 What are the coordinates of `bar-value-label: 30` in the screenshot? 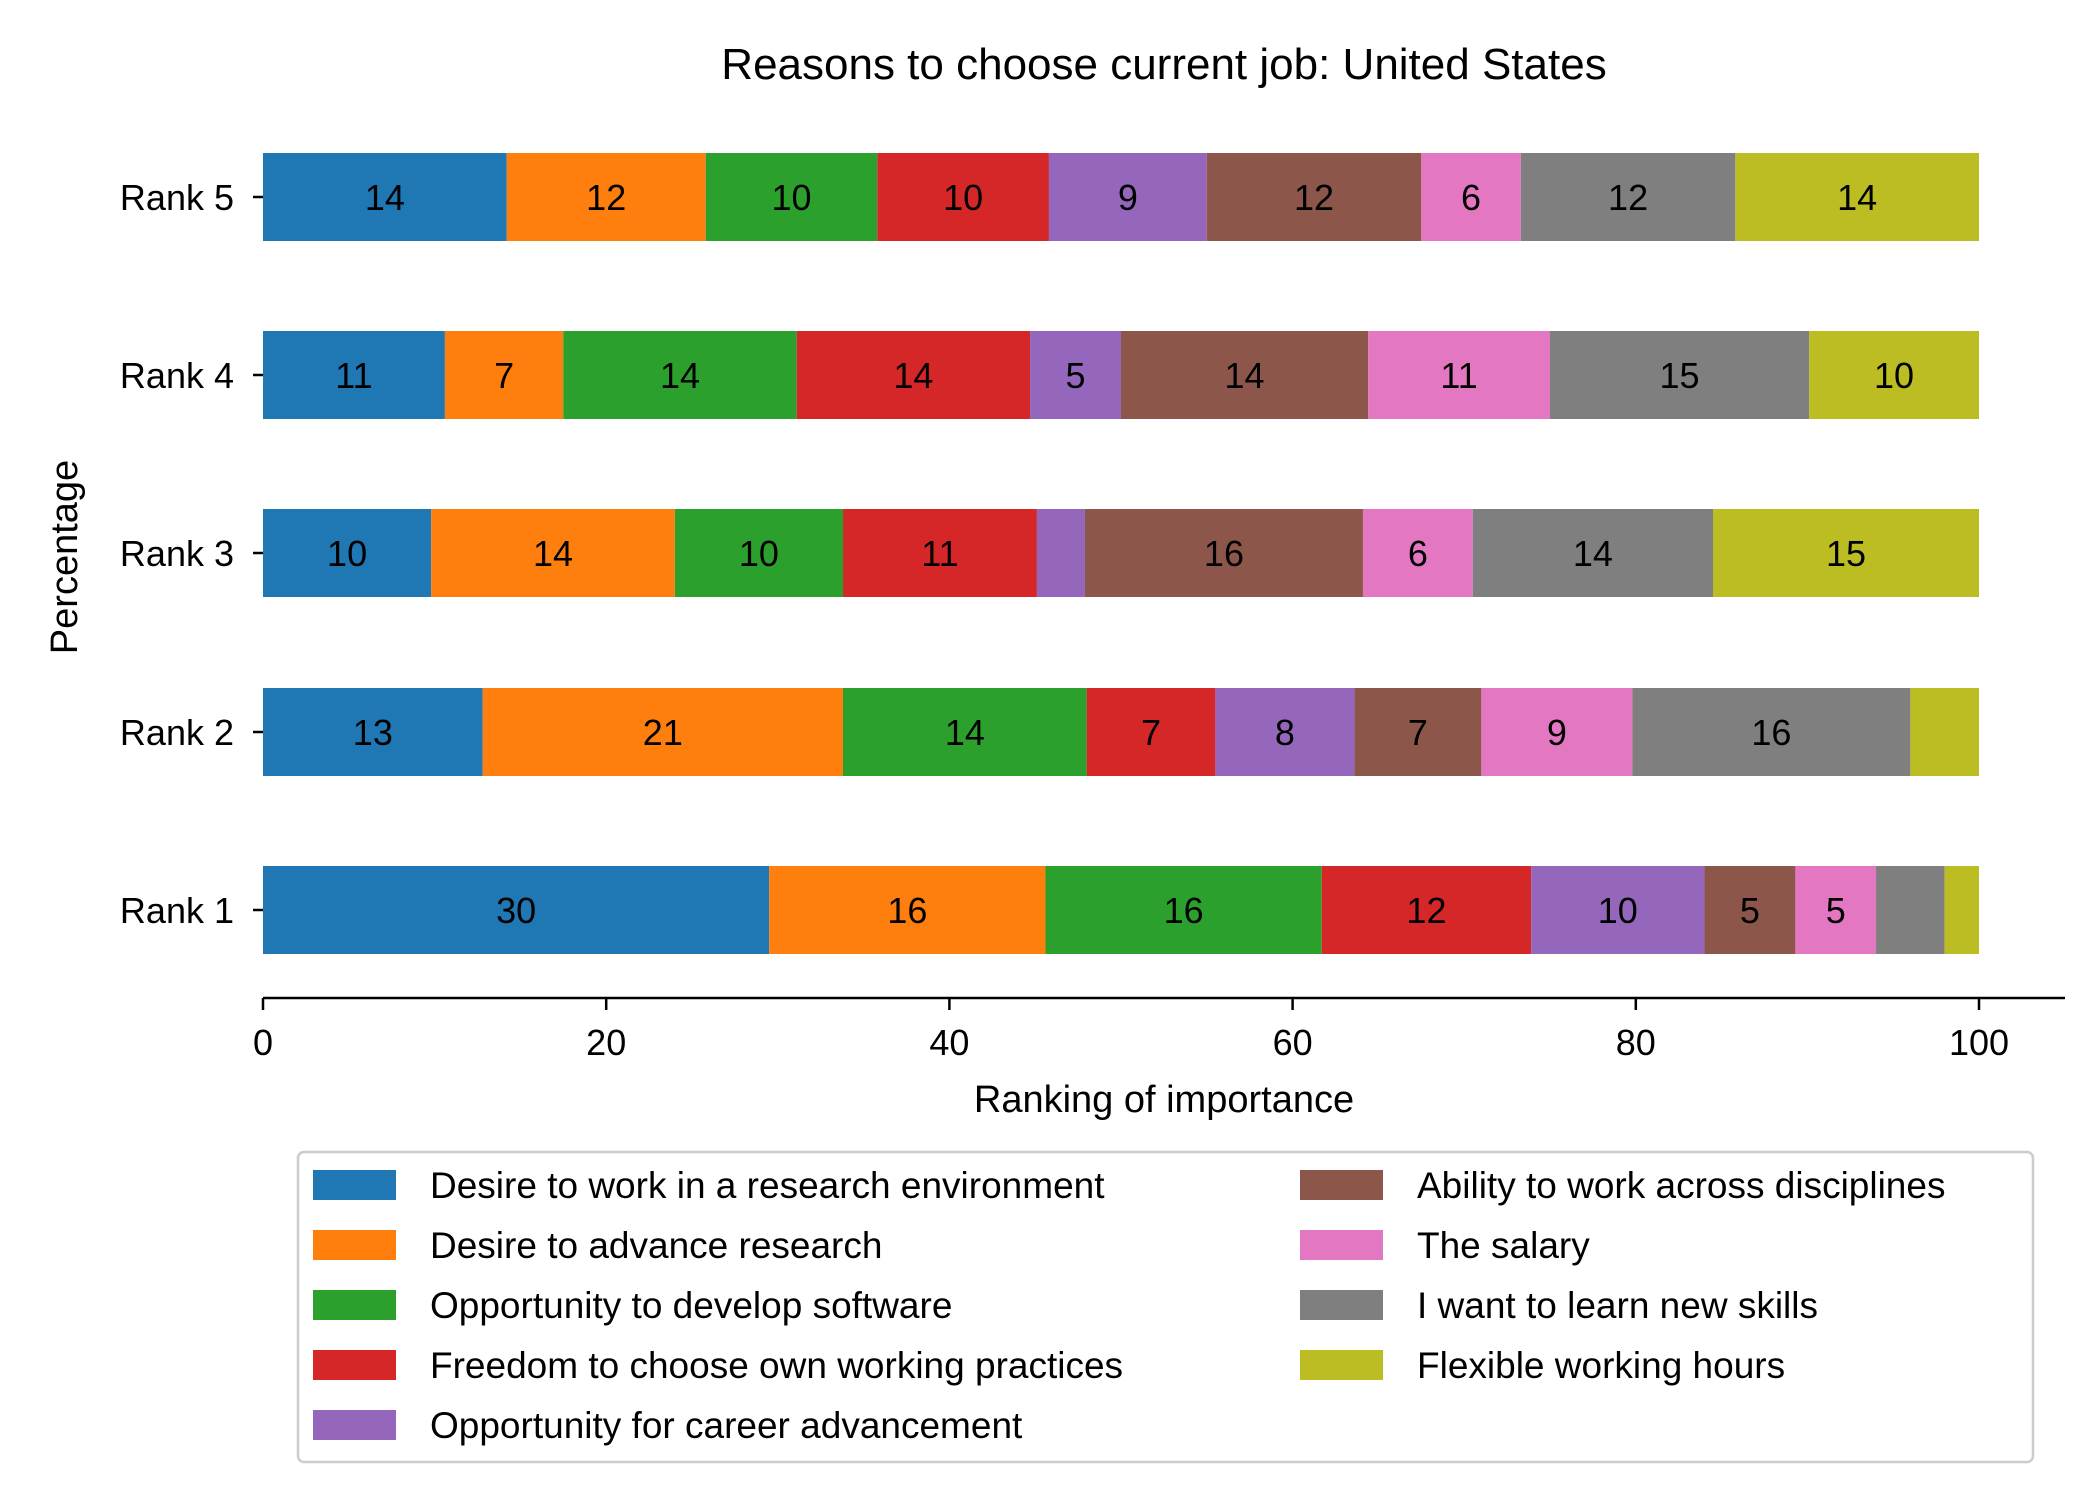 It's located at (516, 910).